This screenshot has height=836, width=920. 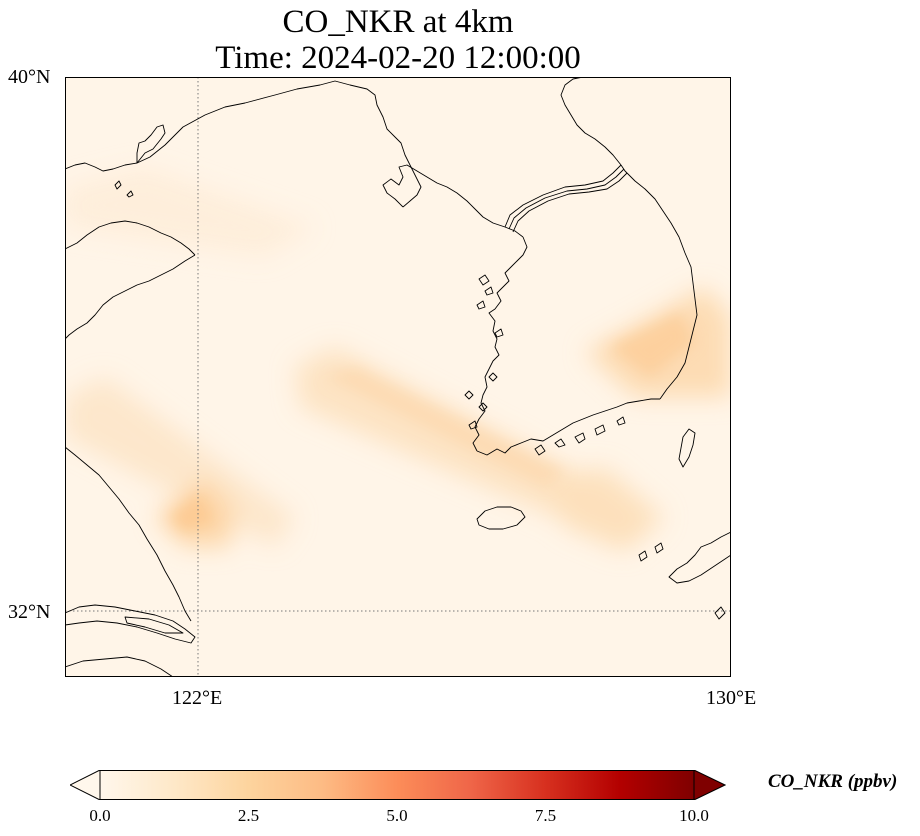 I want to click on liaodong-peninsula-west, so click(x=151, y=144).